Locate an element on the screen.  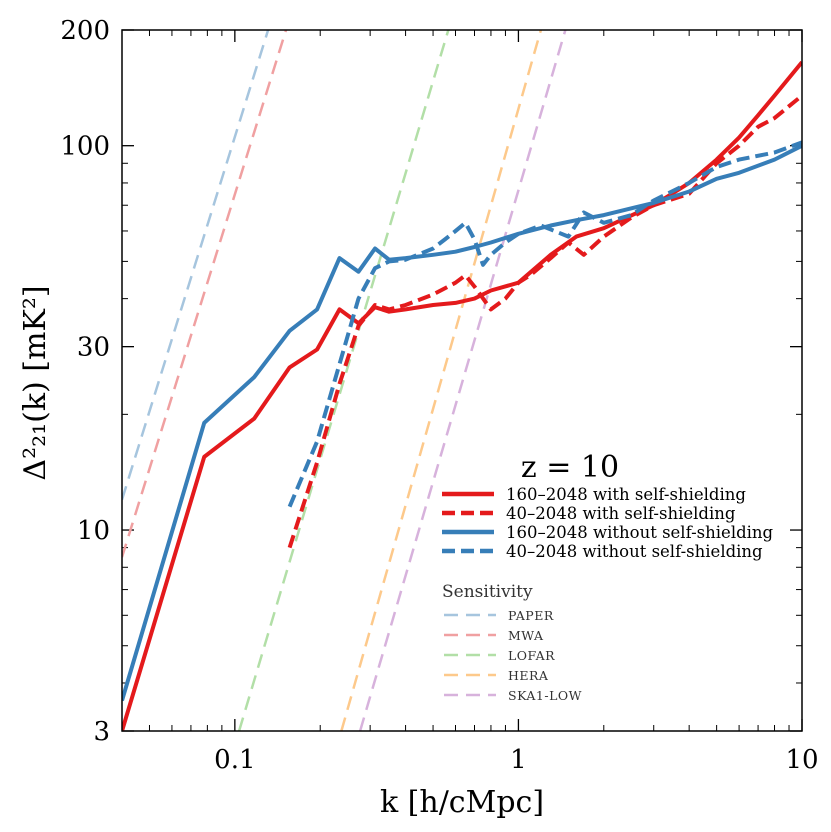
y-tick-label: 200 is located at coordinates (85, 31).